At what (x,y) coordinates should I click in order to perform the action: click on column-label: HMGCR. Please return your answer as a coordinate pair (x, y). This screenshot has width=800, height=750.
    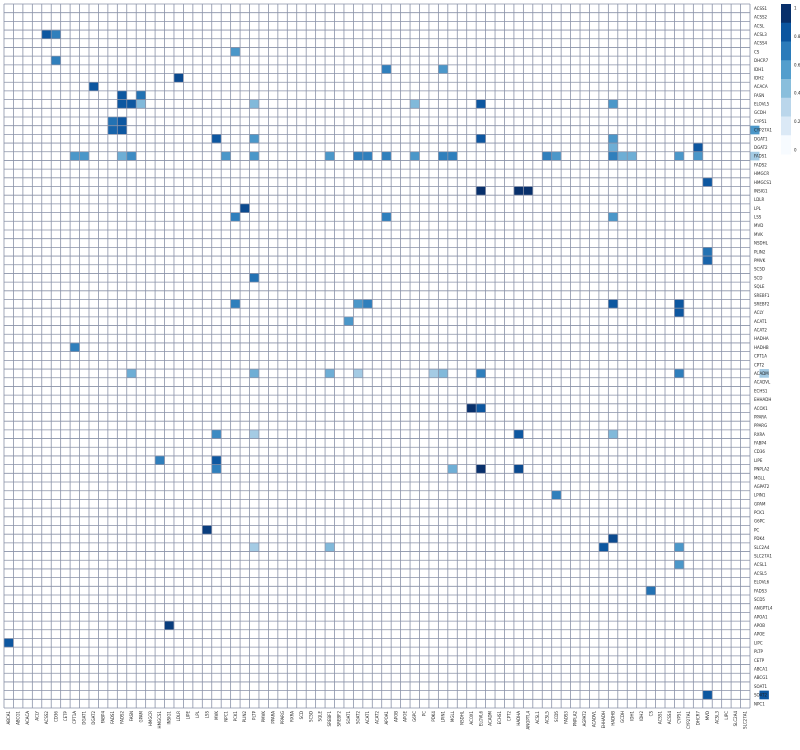
    Looking at the image, I should click on (150, 718).